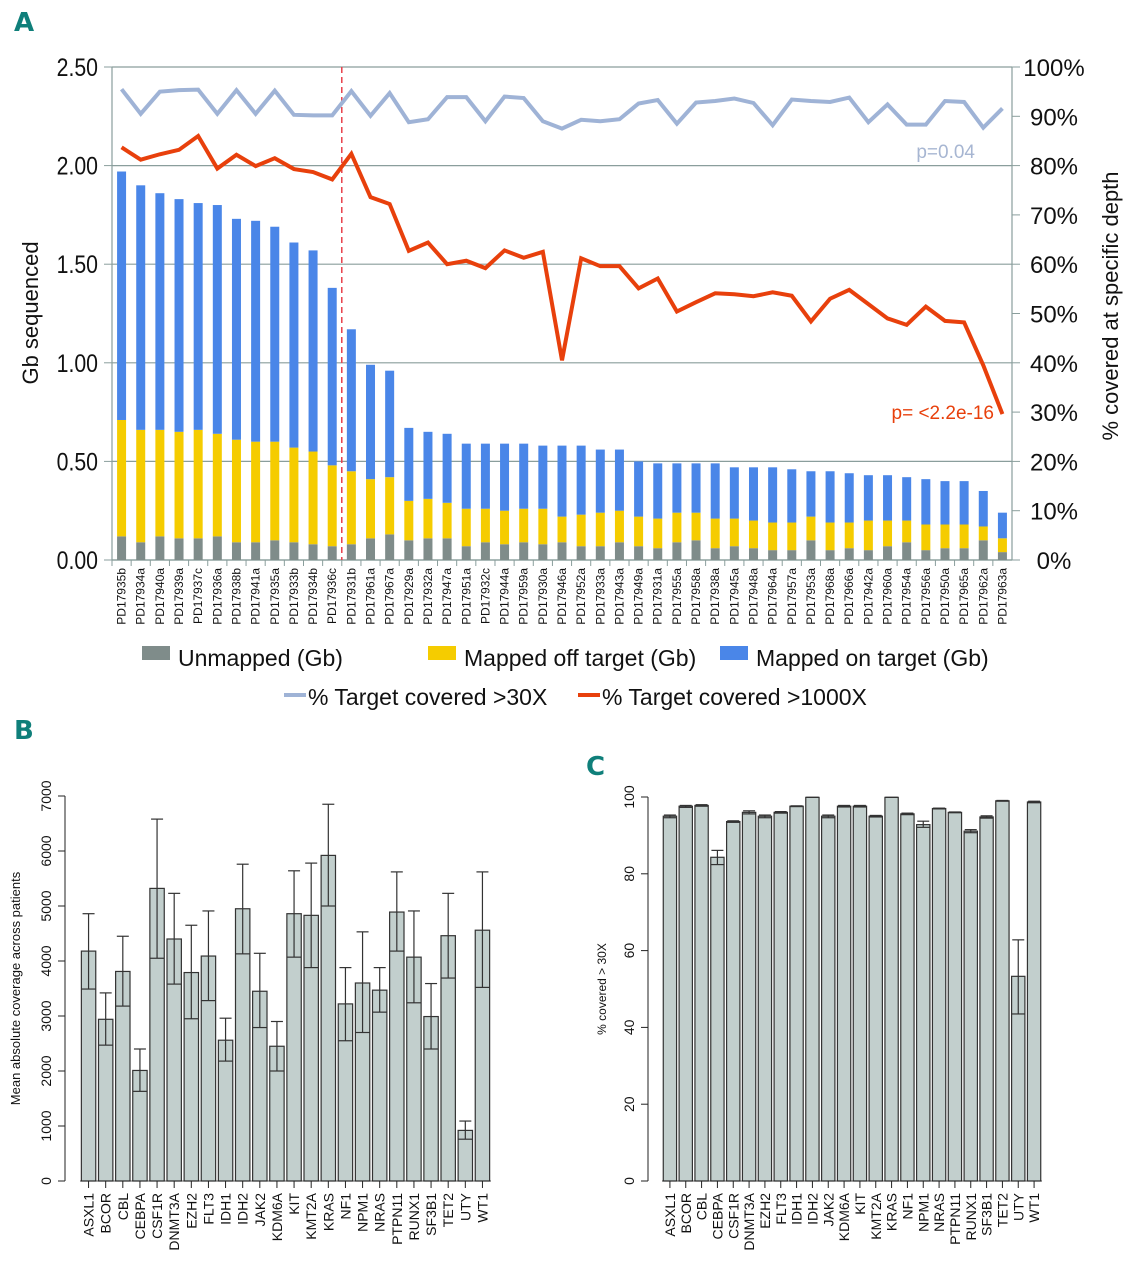  What do you see at coordinates (830, 596) in the screenshot?
I see `x-tick-label: PD17968a` at bounding box center [830, 596].